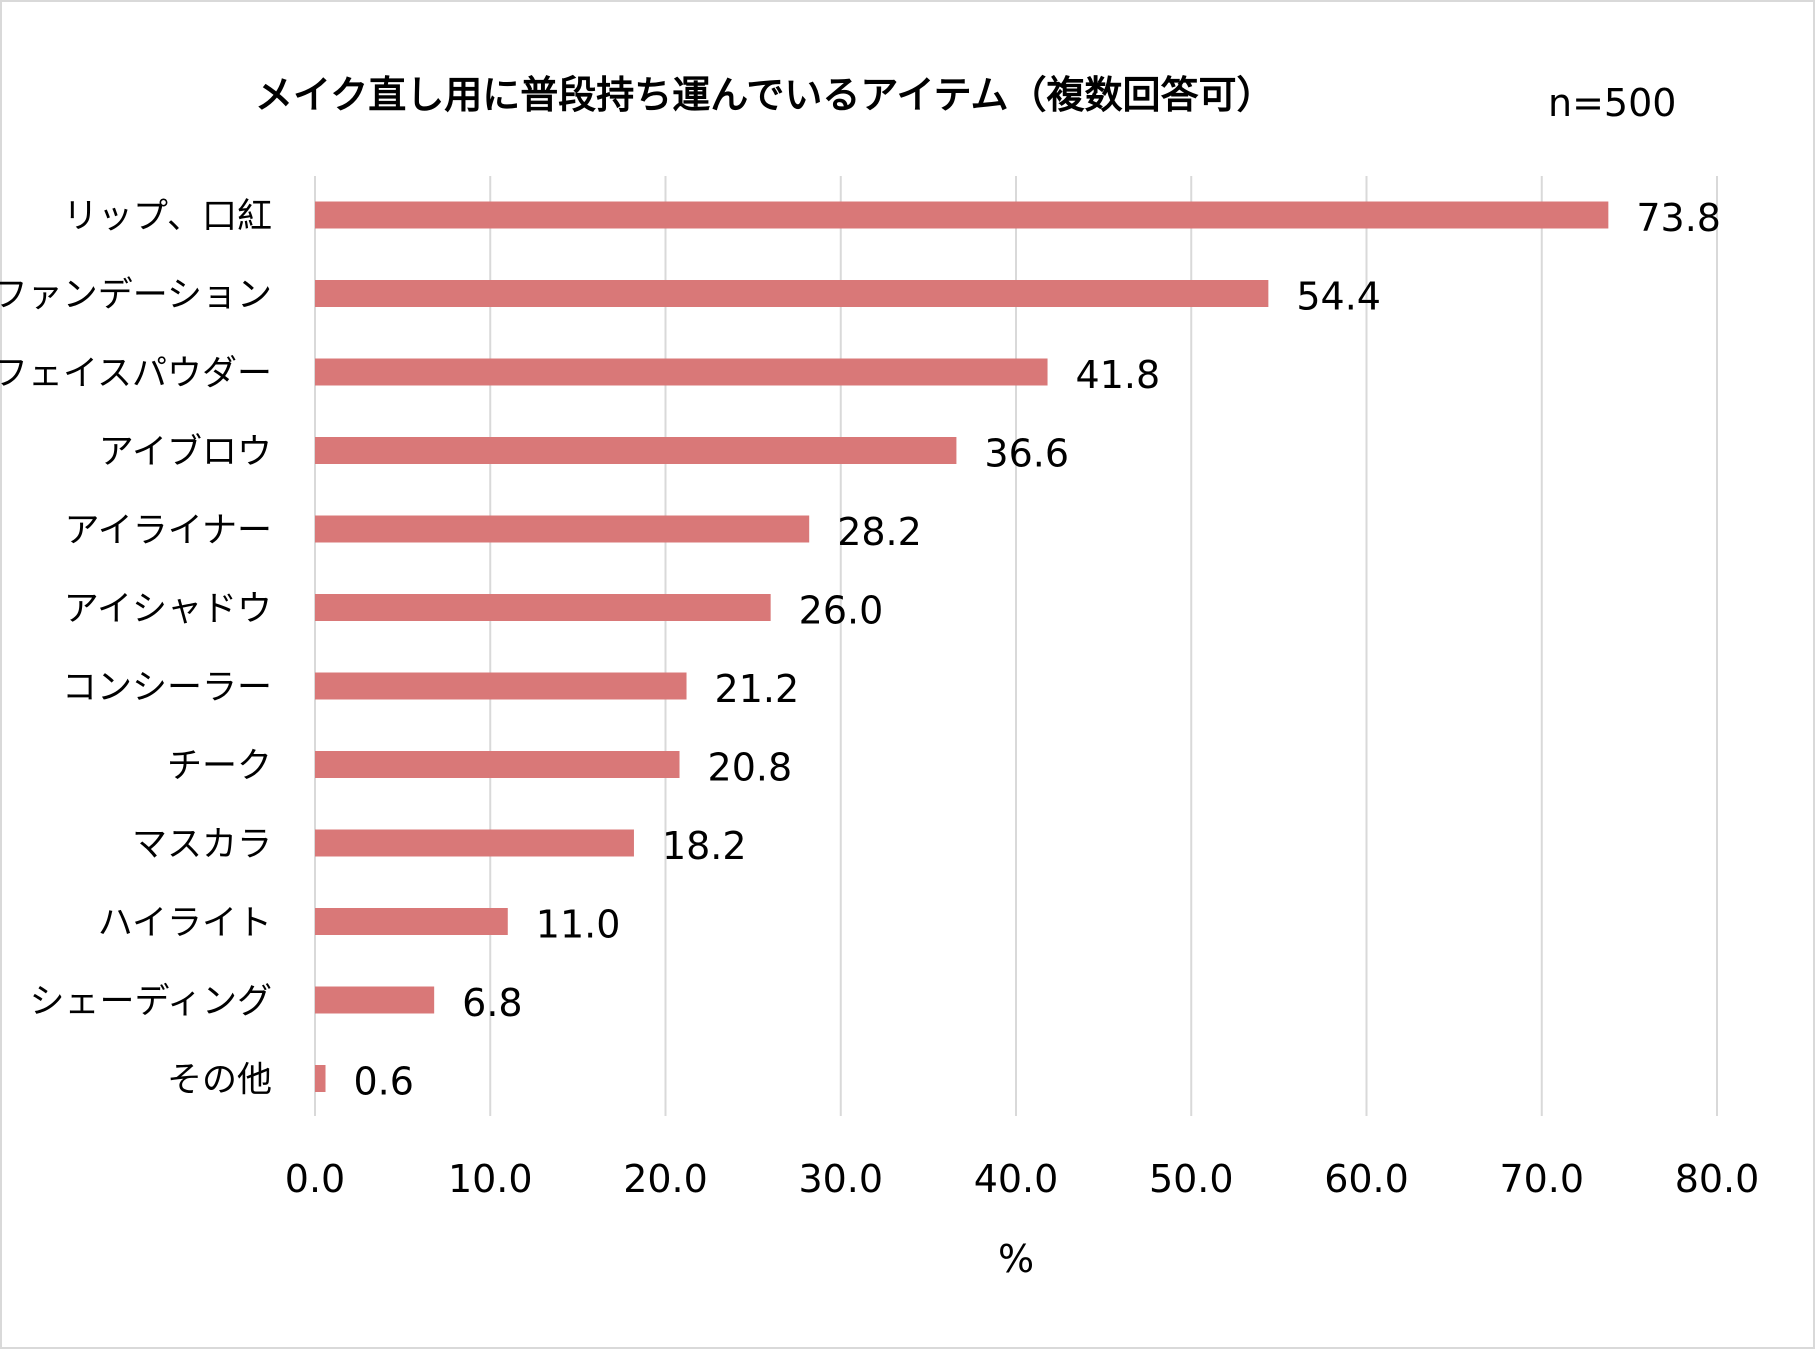 This screenshot has height=1349, width=1815. I want to click on data-label: 6.8, so click(492, 1003).